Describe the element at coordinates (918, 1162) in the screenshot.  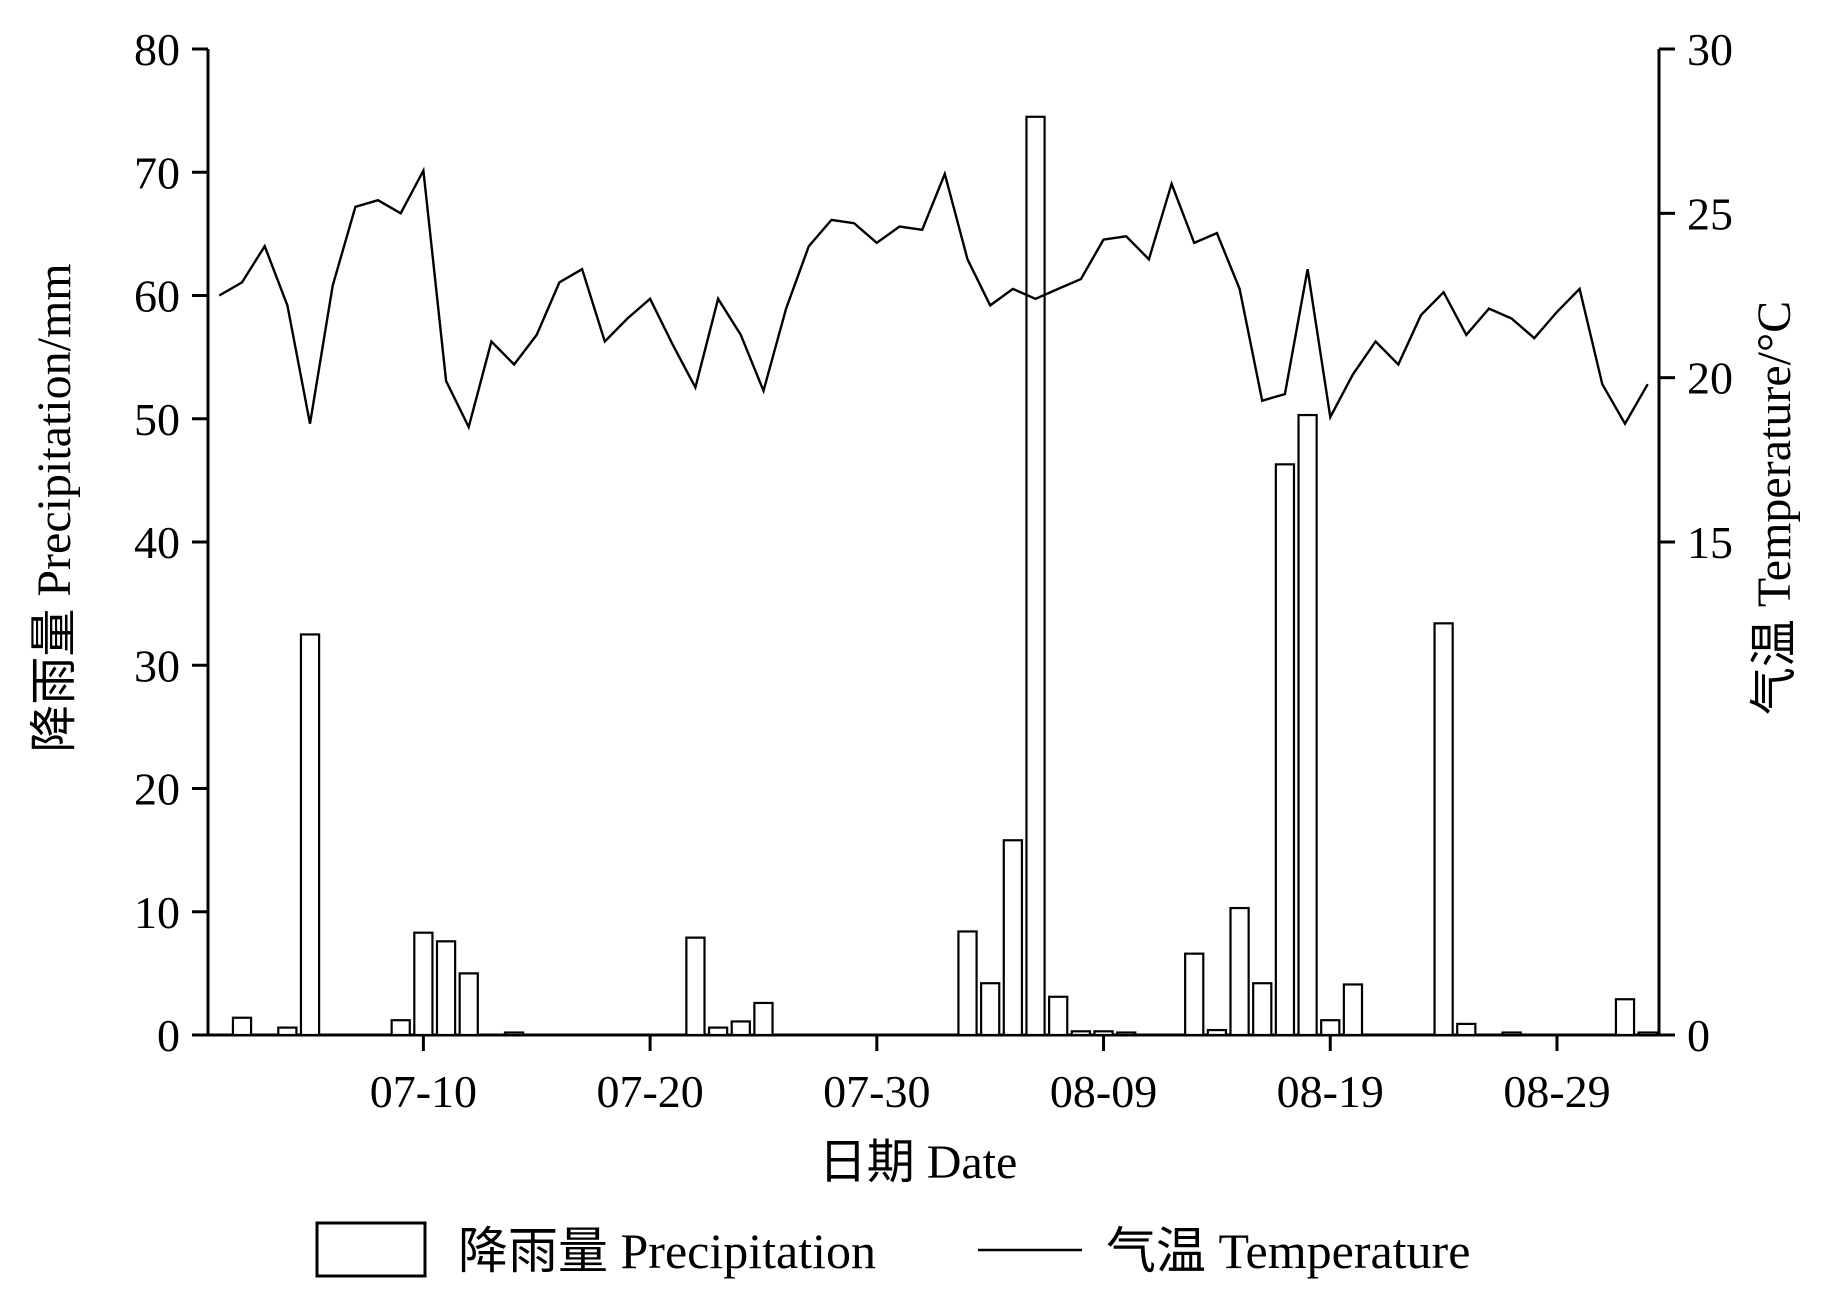
I see `x-axis-title: 日期 Date` at that location.